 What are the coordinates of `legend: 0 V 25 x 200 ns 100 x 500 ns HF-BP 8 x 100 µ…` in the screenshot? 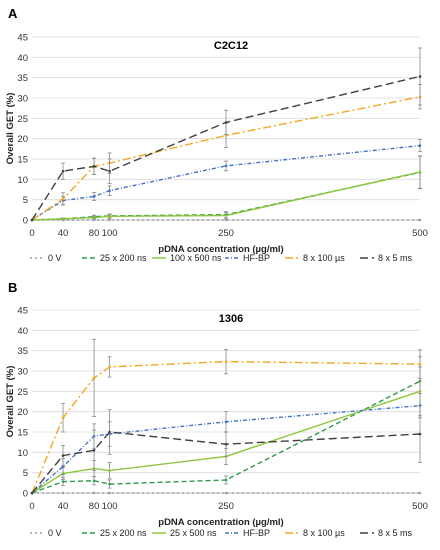 It's located at (221, 258).